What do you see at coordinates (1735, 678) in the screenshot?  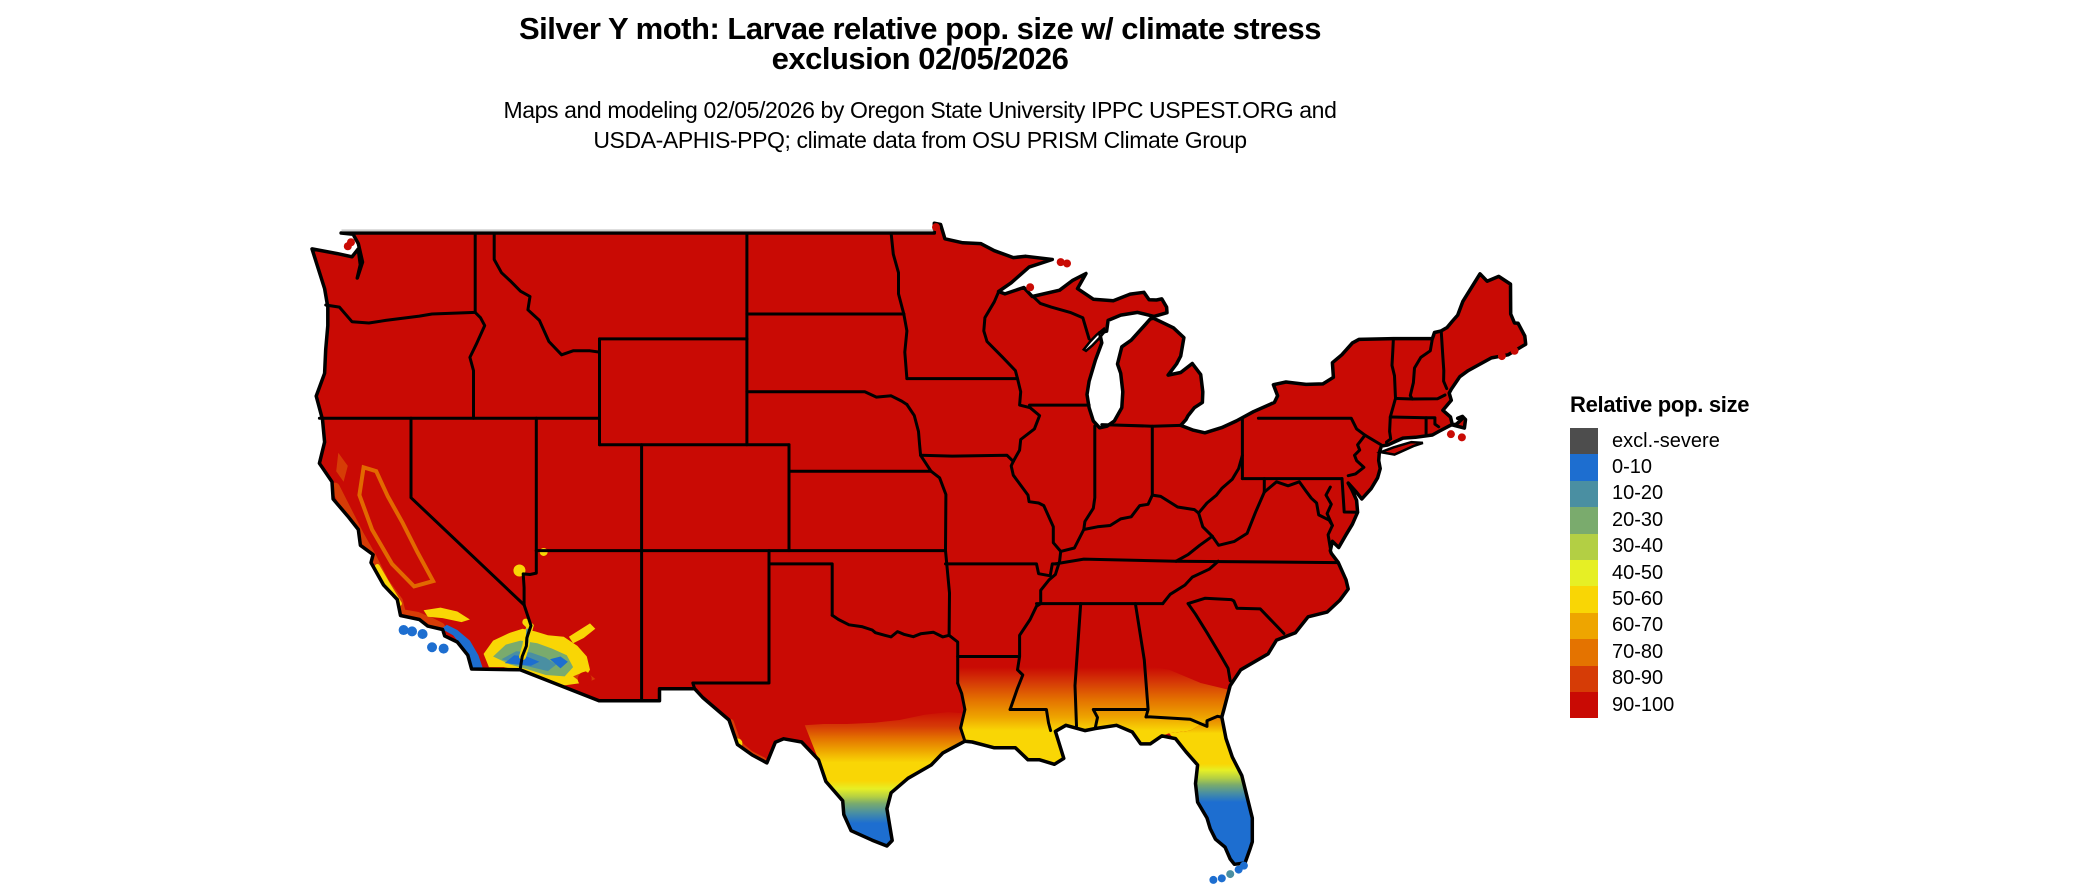 I see `legend-item: 80-90` at bounding box center [1735, 678].